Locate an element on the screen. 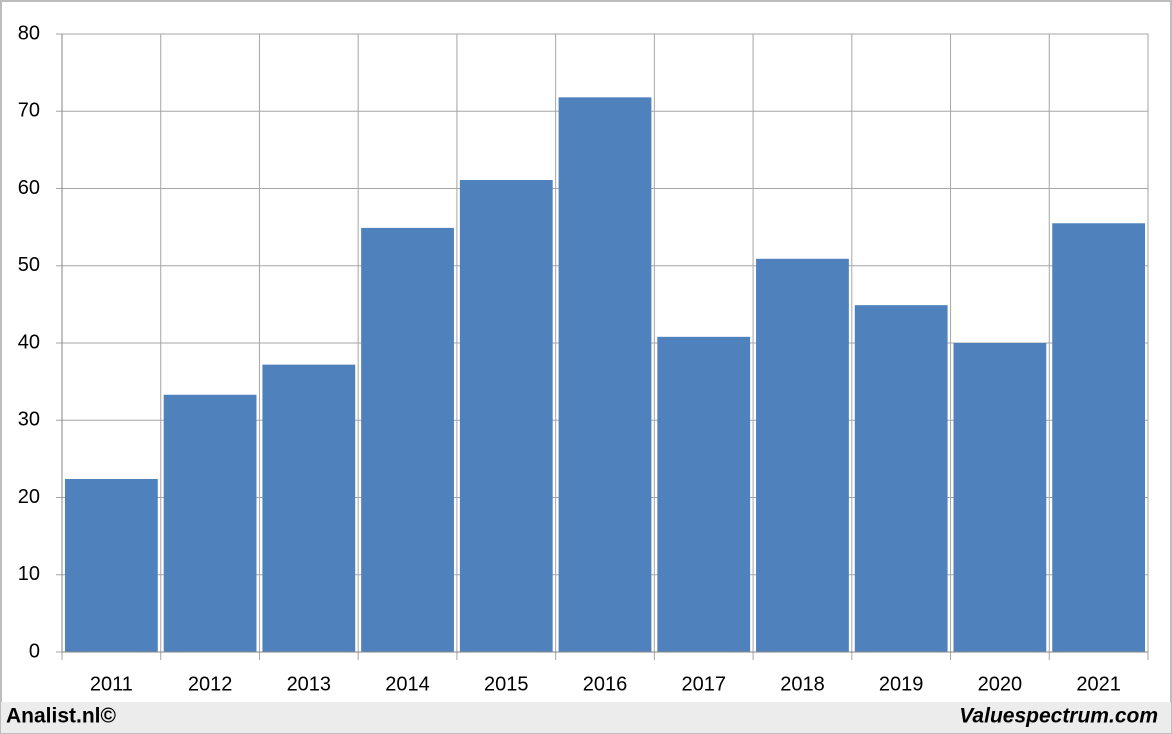 The width and height of the screenshot is (1172, 734). y-tick-label: 50 is located at coordinates (29, 265).